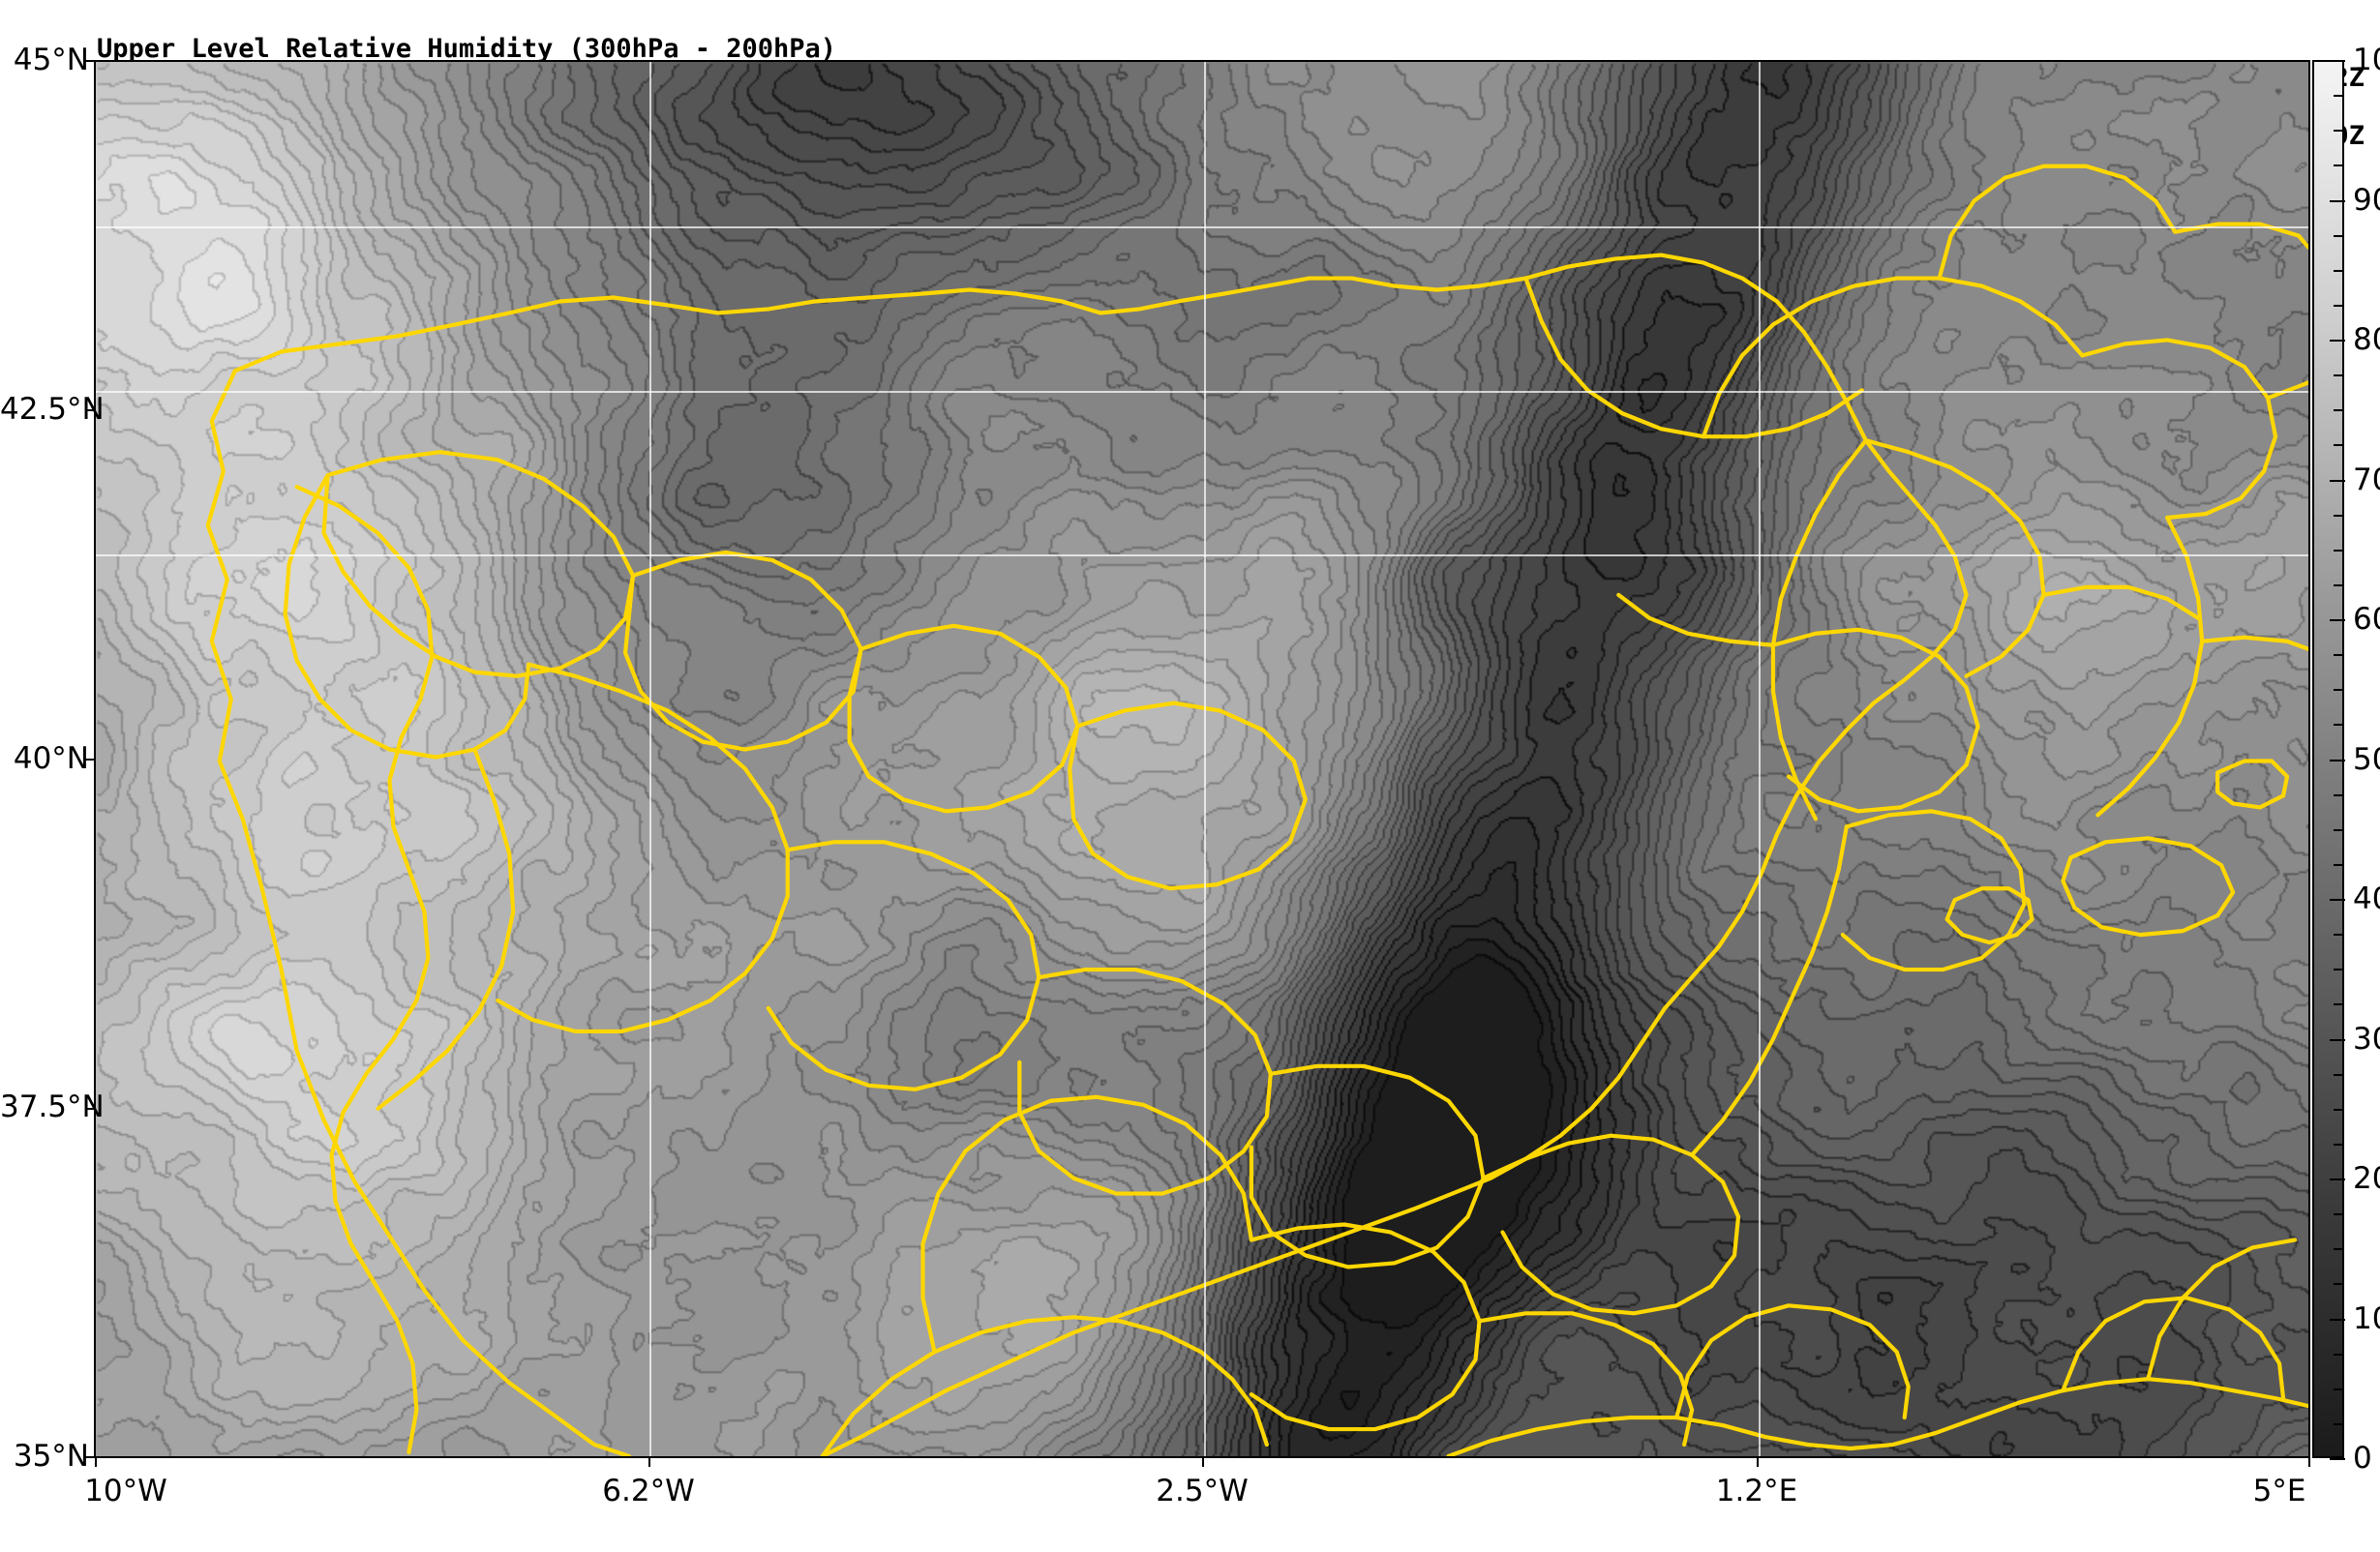 The height and width of the screenshot is (1552, 2380). Describe the element at coordinates (649, 1463) in the screenshot. I see `xtick-mark-6-2w` at that location.